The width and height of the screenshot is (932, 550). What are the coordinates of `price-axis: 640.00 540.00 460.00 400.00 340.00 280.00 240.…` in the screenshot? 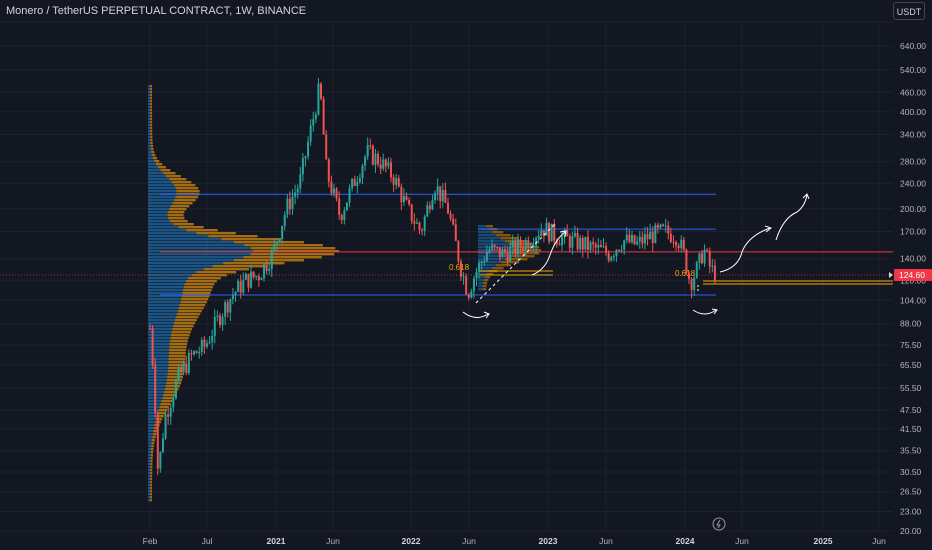 It's located at (913, 288).